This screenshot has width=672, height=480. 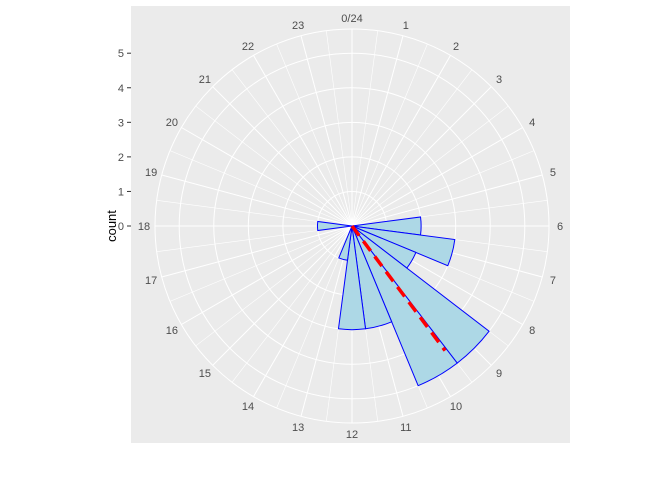 I want to click on hour-label: 12, so click(x=352, y=435).